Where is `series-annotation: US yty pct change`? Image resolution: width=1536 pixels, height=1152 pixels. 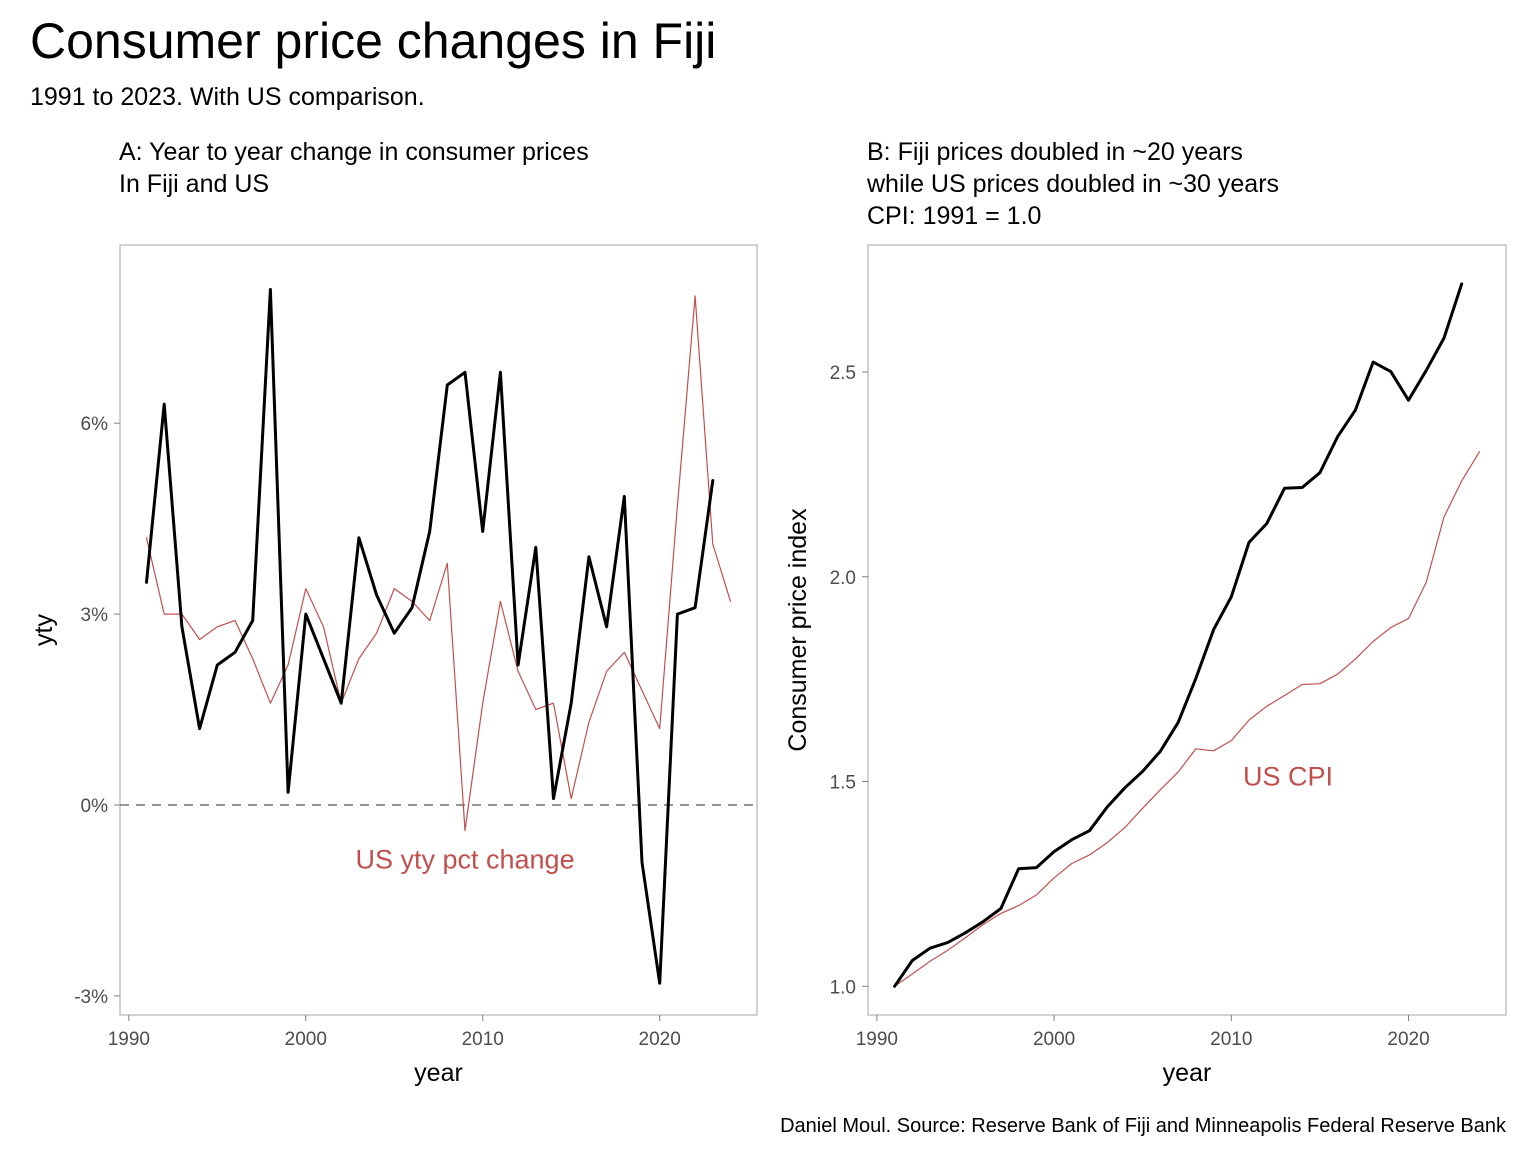 series-annotation: US yty pct change is located at coordinates (464, 860).